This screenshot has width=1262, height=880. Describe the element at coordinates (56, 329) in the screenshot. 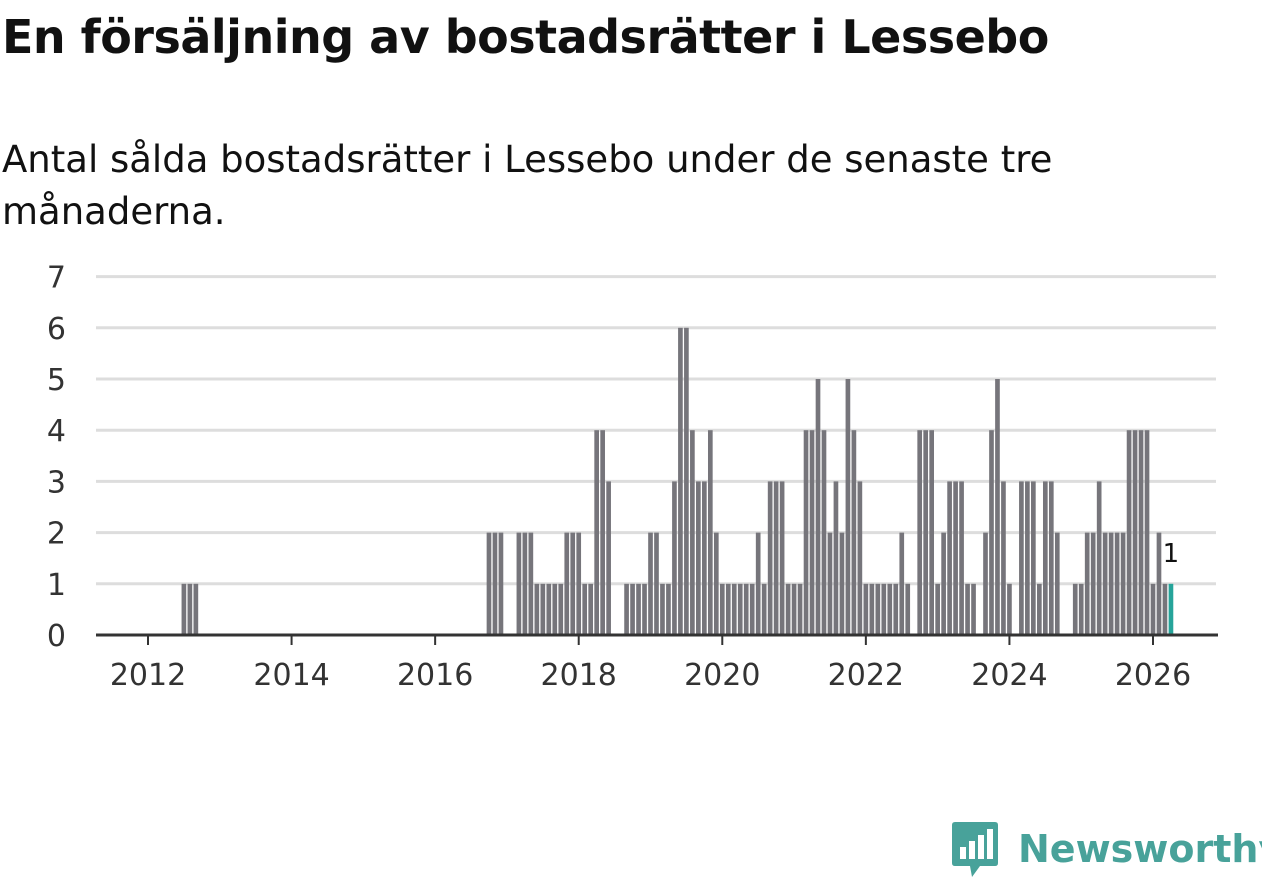

I see `y-tick-label: 6` at that location.